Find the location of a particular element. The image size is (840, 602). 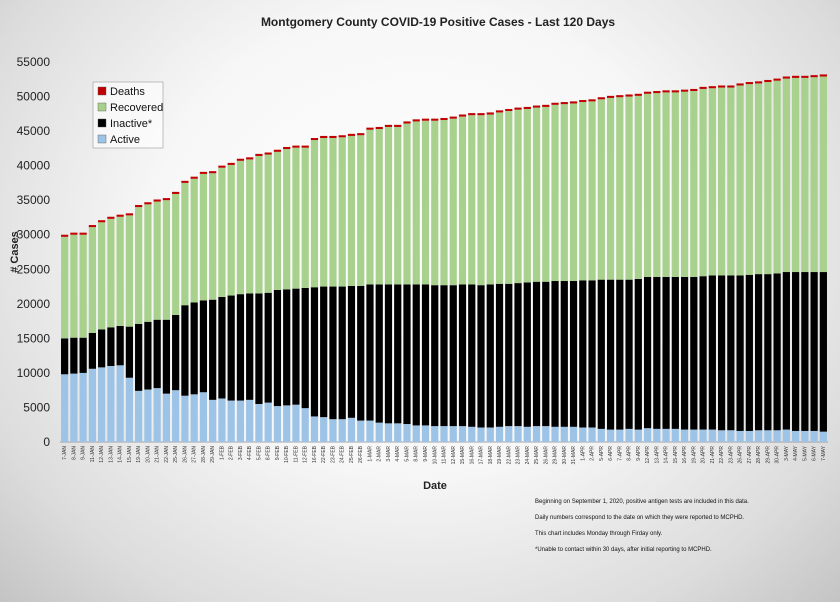

legend-label: Deaths is located at coordinates (127, 92).